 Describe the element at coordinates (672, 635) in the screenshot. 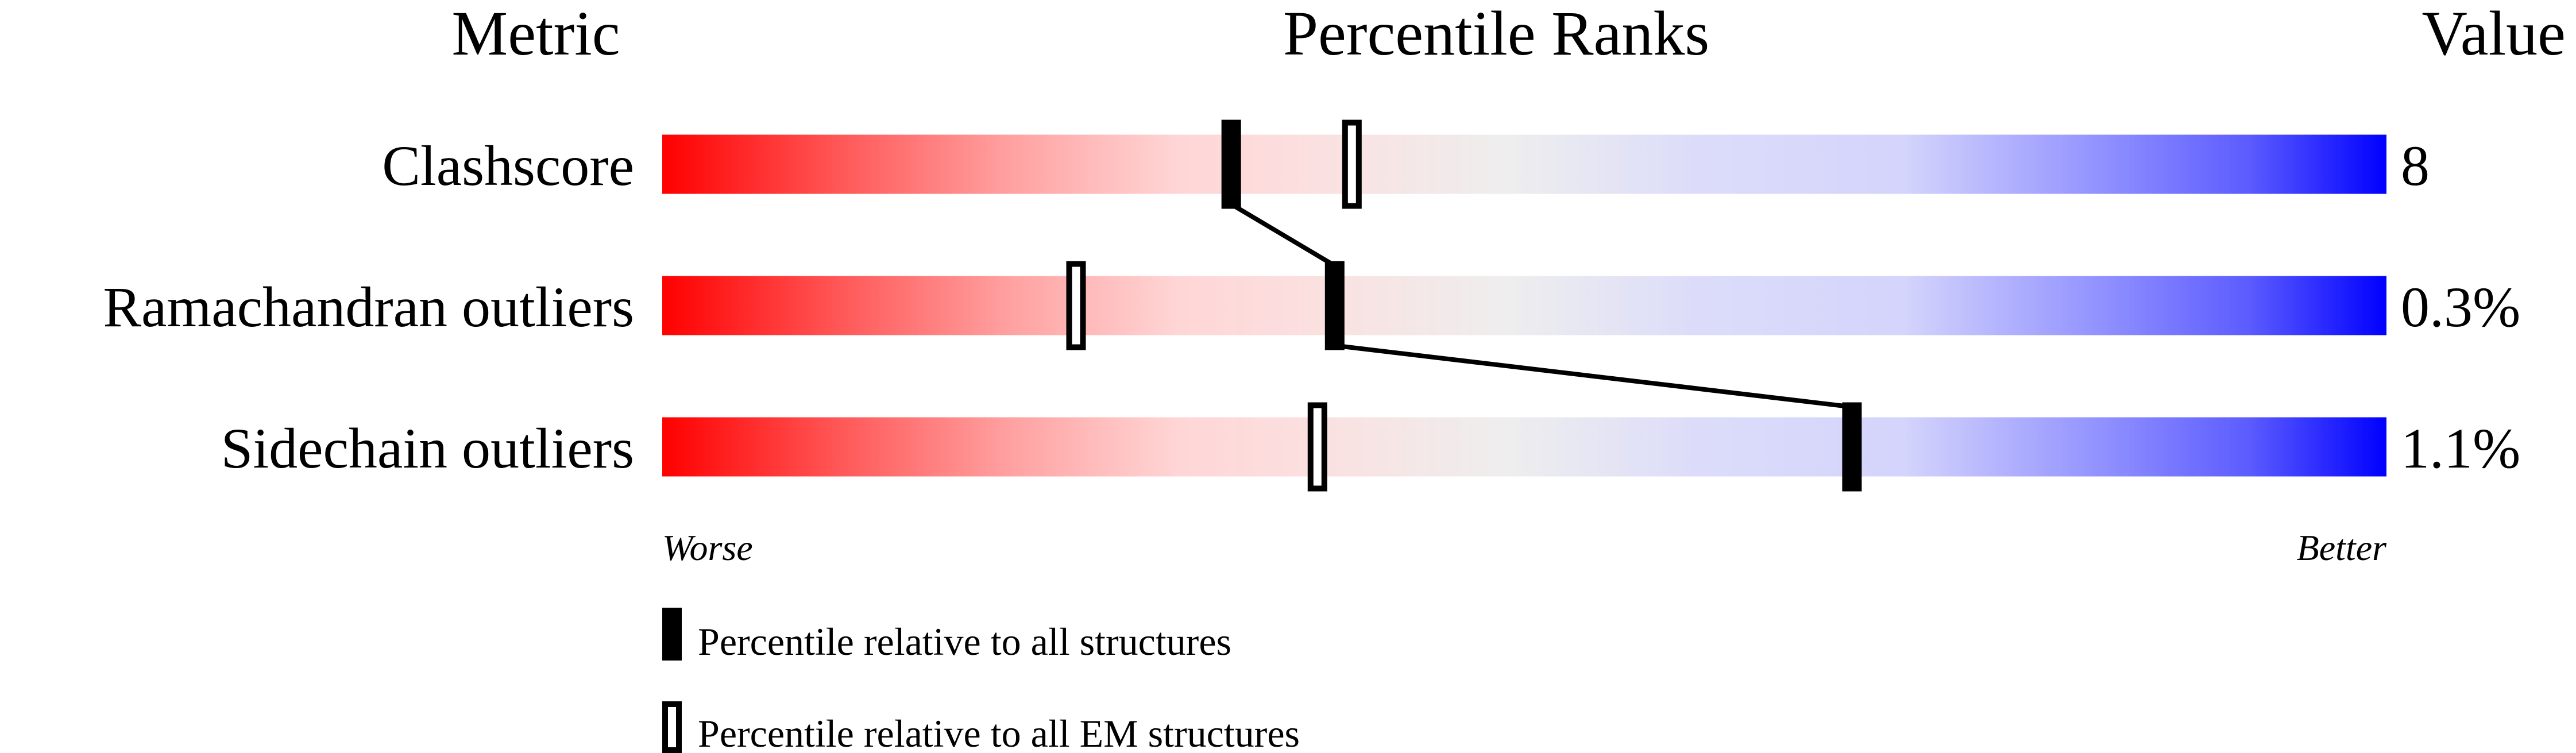

I see `legend-filled-marker` at that location.